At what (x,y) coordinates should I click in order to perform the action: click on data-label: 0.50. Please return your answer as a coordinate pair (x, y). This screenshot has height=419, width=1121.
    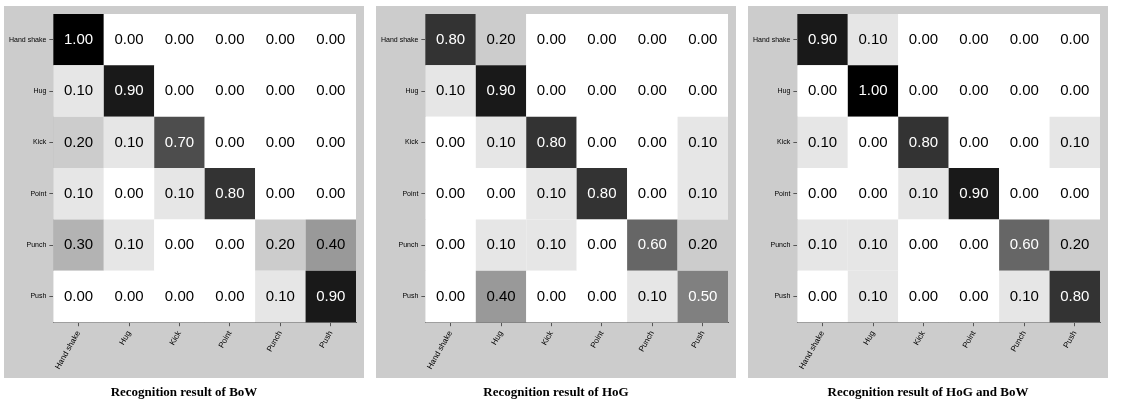
    Looking at the image, I should click on (703, 295).